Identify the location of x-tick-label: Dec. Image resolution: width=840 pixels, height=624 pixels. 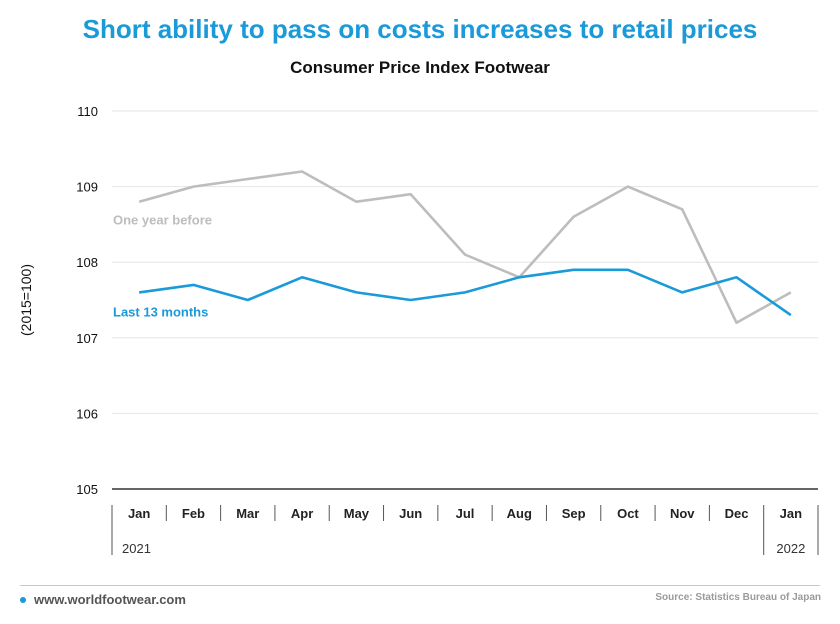
(737, 513).